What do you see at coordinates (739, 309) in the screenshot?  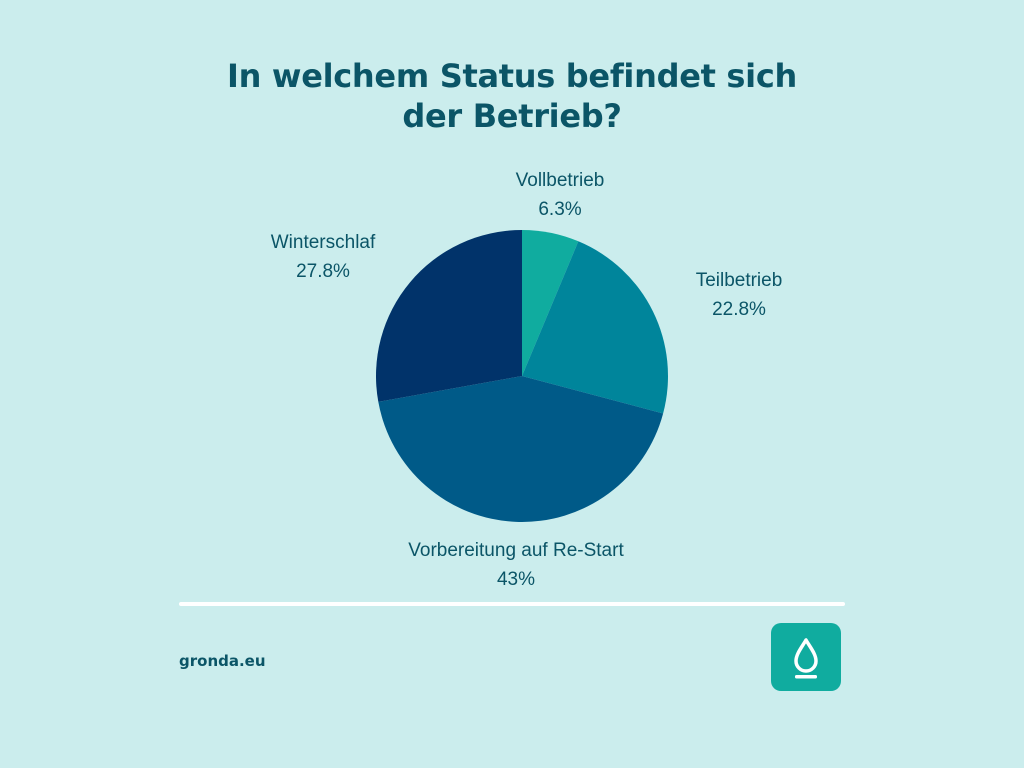 I see `slice-value-label-1: 22.8%` at bounding box center [739, 309].